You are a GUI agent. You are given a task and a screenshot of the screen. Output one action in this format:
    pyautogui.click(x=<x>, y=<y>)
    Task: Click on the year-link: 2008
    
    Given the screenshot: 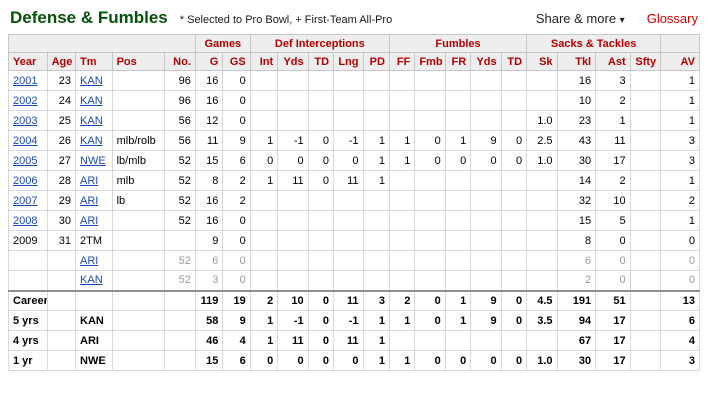 What is the action you would take?
    pyautogui.click(x=25, y=220)
    